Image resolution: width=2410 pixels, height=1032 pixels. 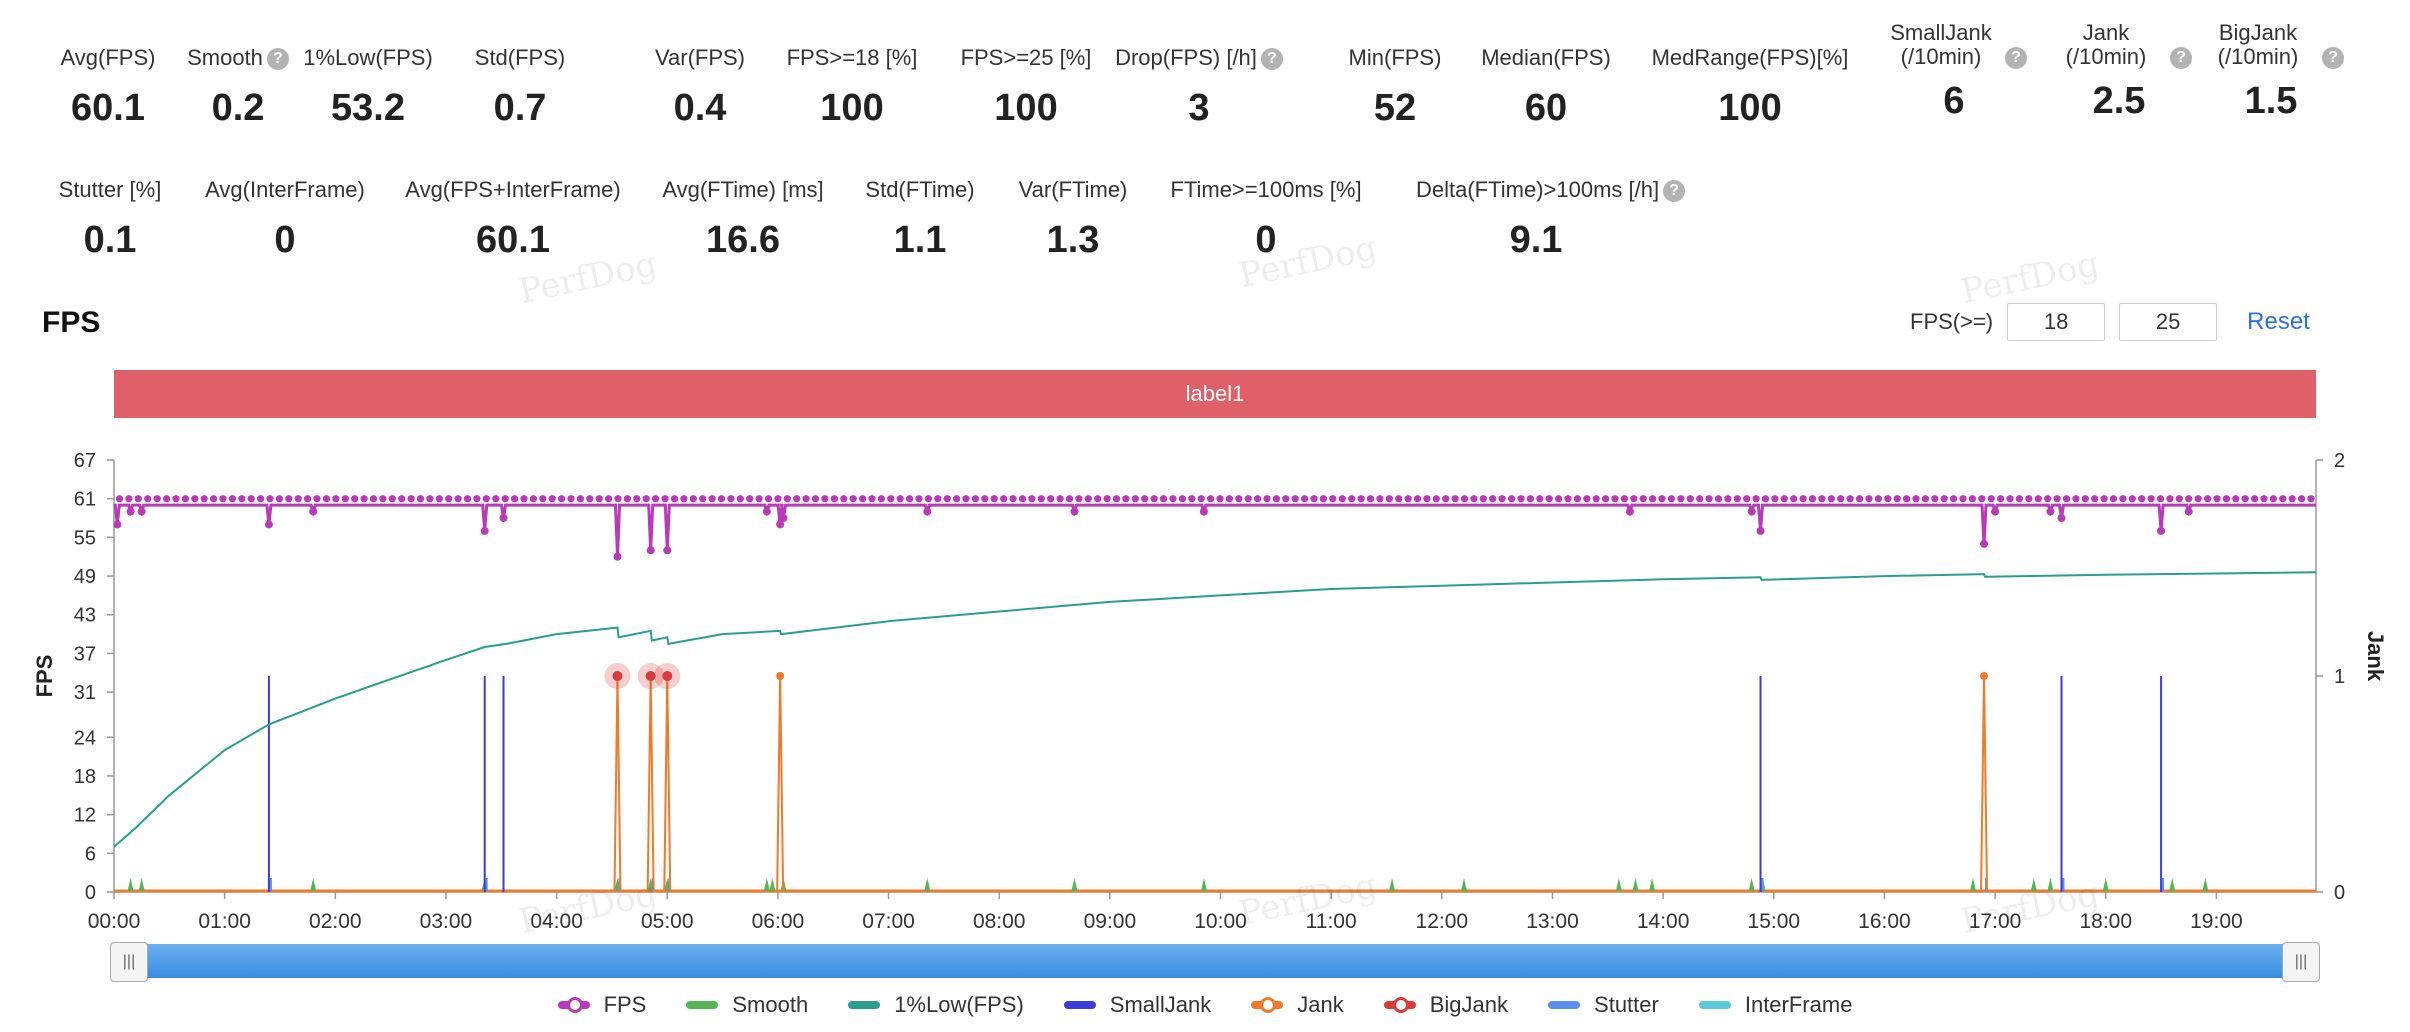 I want to click on legend-label: Jank, so click(x=1320, y=1004).